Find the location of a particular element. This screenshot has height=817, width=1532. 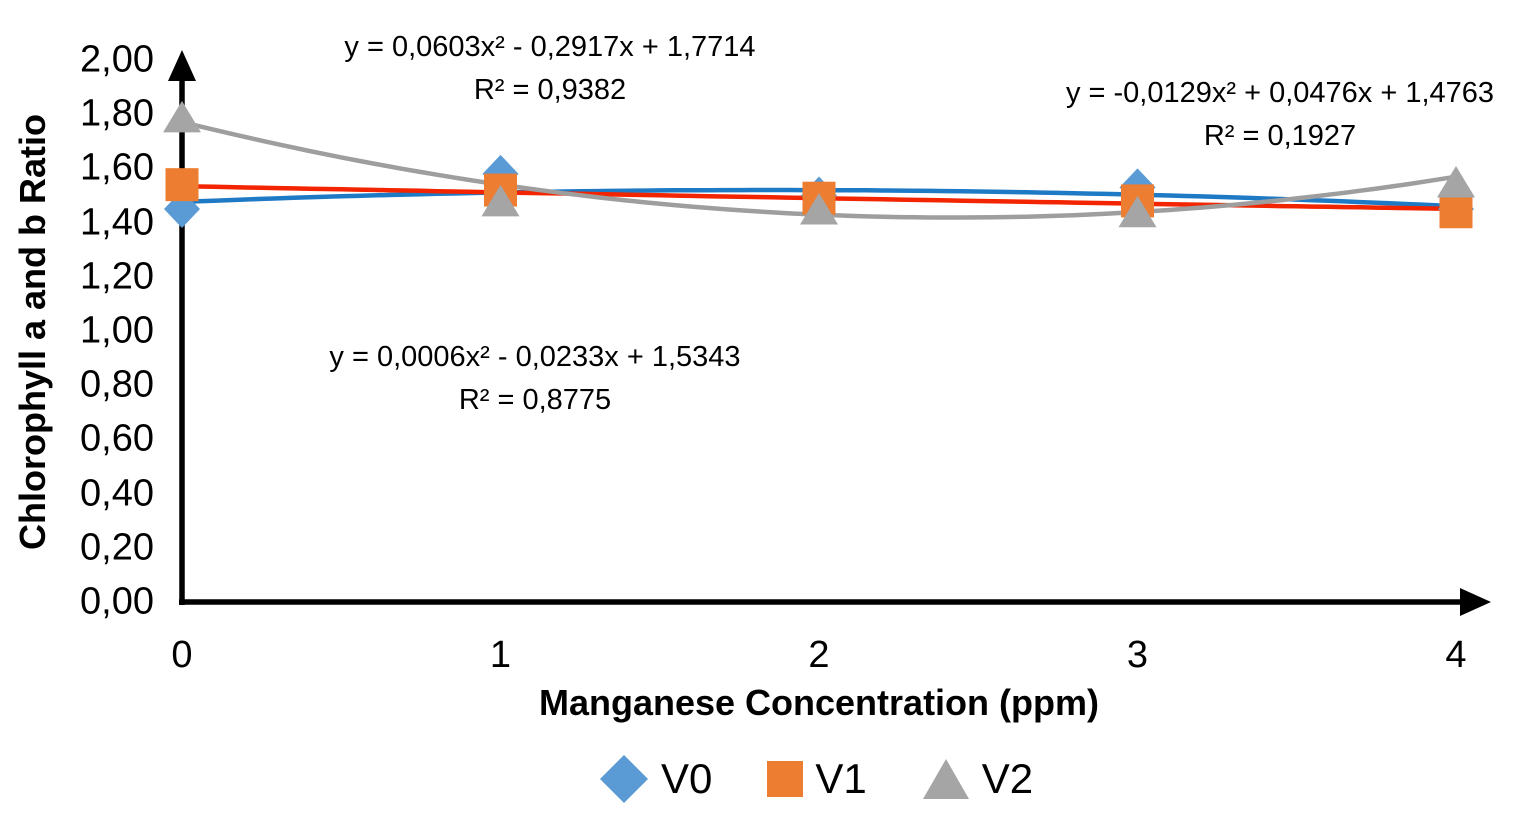

y-tick-label: 1,20 is located at coordinates (117, 276).